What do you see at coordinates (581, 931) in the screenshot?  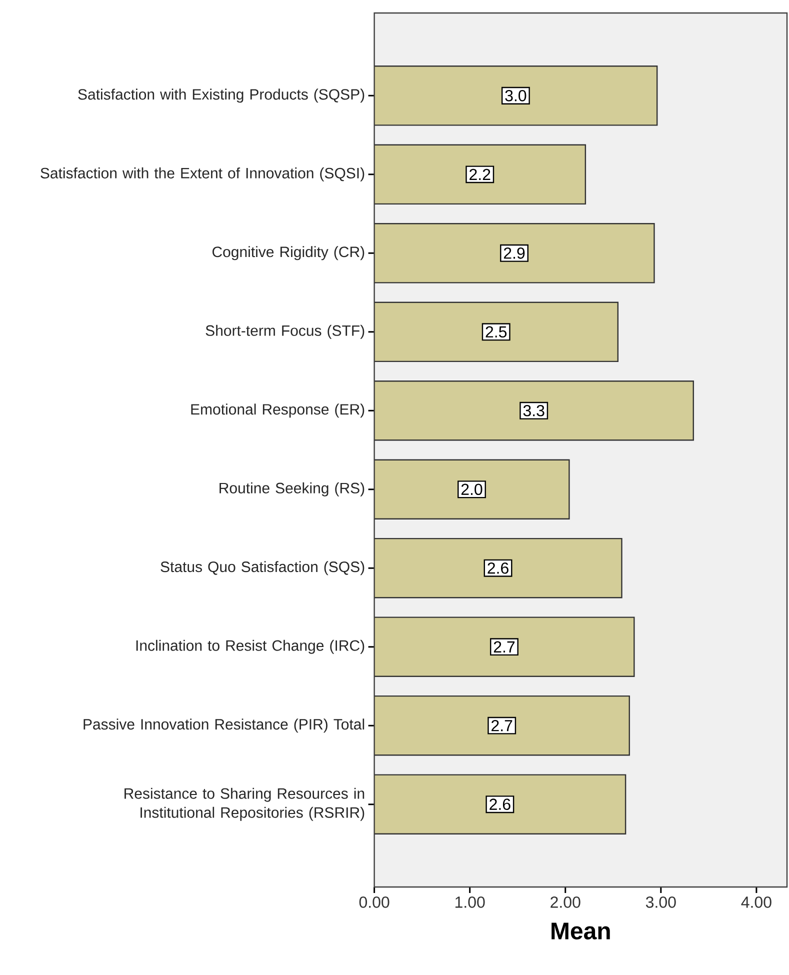 I see `x-axis-title: Mean` at bounding box center [581, 931].